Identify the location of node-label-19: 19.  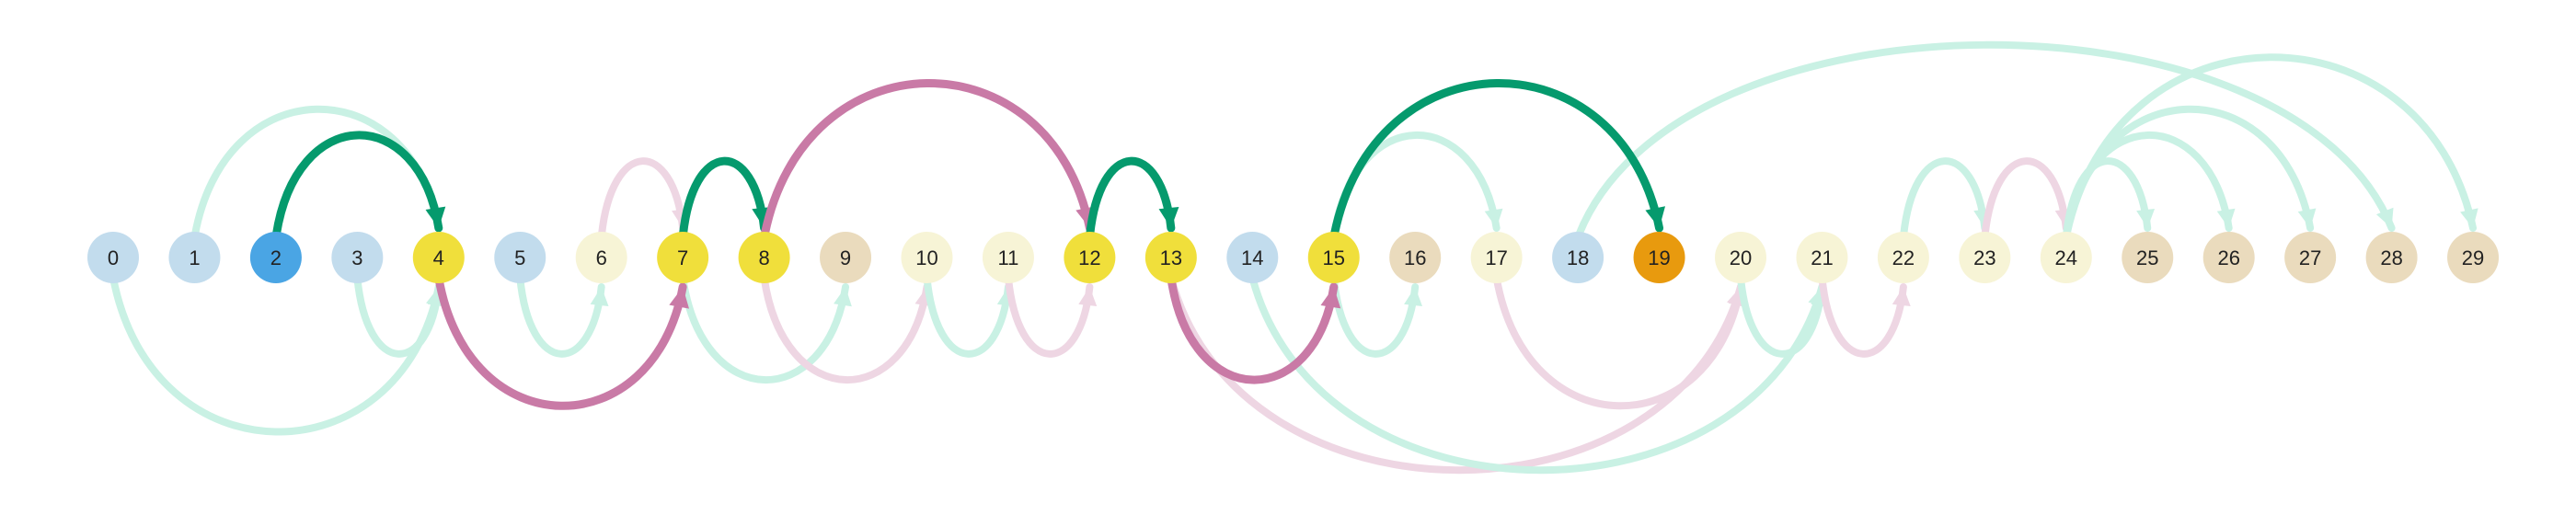
(1659, 257).